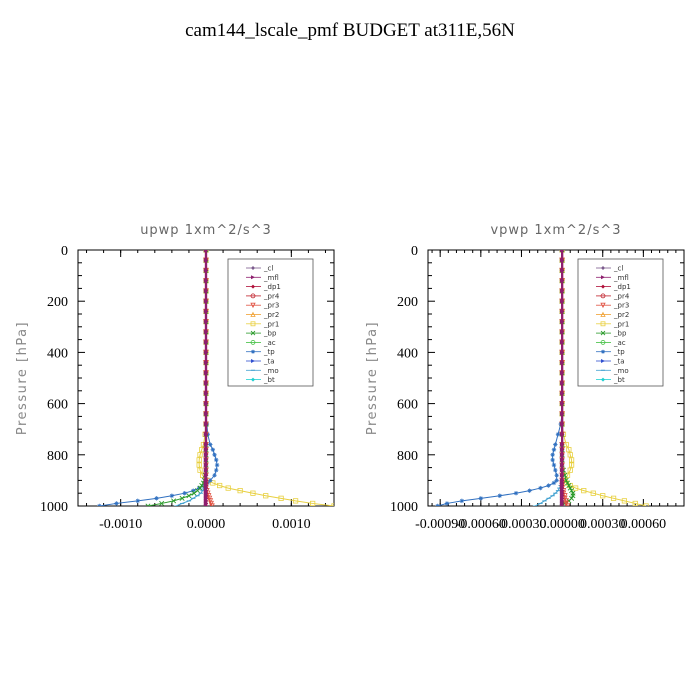 The height and width of the screenshot is (700, 700). Describe the element at coordinates (271, 278) in the screenshot. I see `upwp-legend-entry: _mfl` at that location.